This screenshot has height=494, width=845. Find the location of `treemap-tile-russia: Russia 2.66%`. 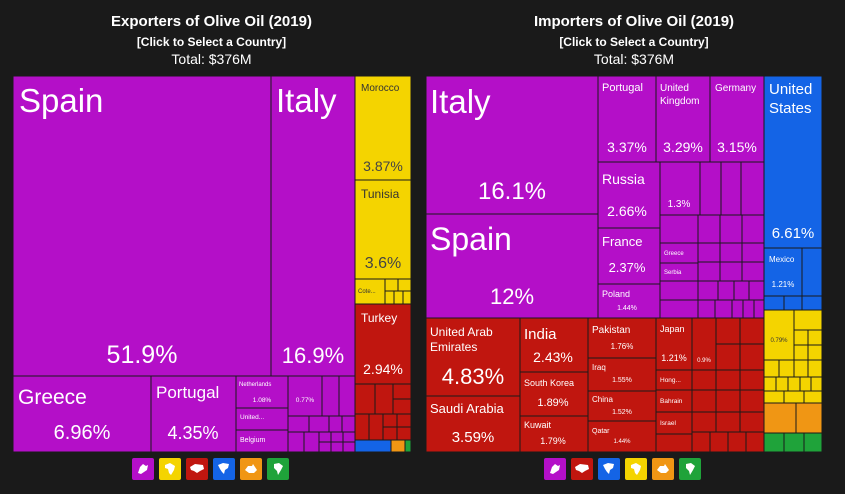

treemap-tile-russia: Russia 2.66% is located at coordinates (629, 195).